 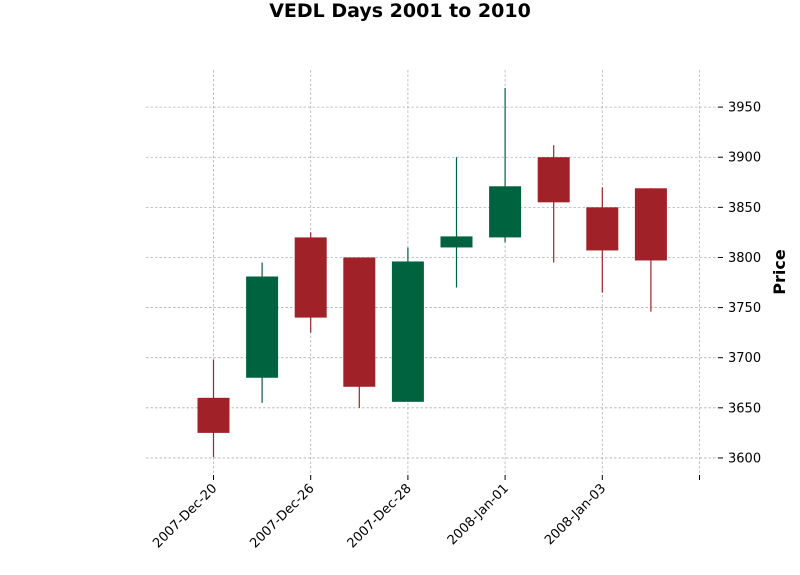 What do you see at coordinates (575, 514) in the screenshot?
I see `x-tick-label: 2008-Jan-03` at bounding box center [575, 514].